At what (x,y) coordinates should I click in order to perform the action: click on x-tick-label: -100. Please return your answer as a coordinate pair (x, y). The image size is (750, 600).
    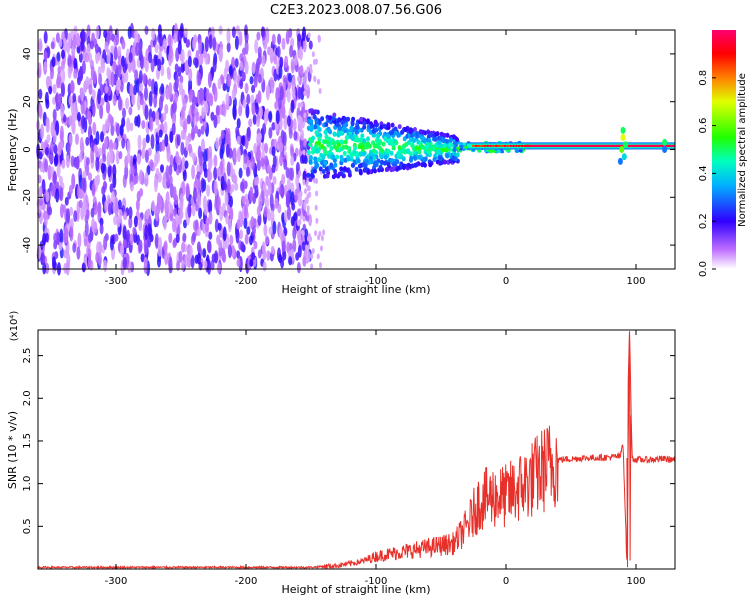
    Looking at the image, I should click on (376, 581).